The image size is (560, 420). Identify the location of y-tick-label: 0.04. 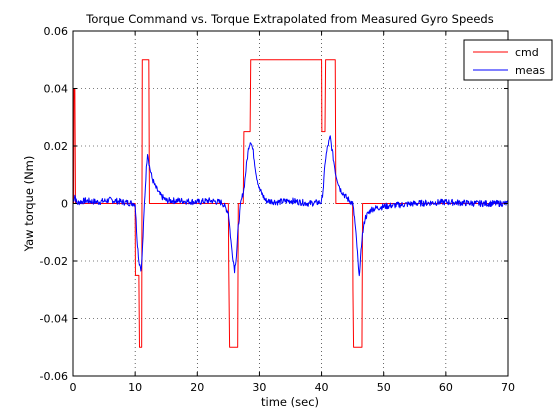
(56, 89).